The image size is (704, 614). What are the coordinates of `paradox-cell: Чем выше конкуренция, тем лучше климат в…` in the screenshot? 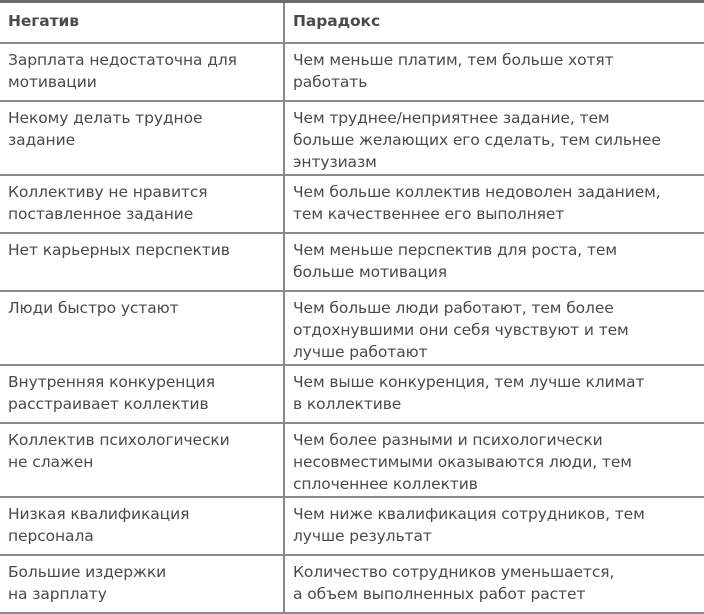 It's located at (494, 394).